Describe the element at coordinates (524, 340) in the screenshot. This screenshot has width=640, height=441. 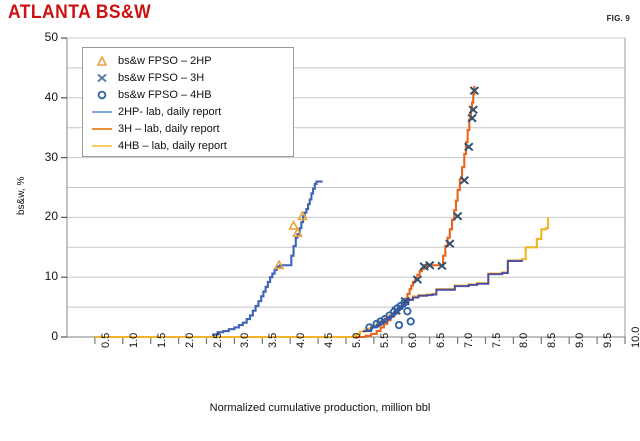
I see `x-axis-tick-label: 8.0` at that location.